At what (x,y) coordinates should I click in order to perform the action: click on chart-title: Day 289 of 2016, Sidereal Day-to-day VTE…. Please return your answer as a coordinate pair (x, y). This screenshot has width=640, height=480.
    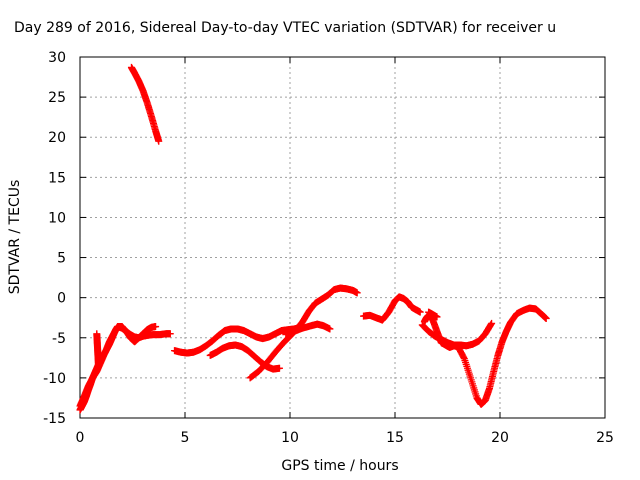
    Looking at the image, I should click on (285, 28).